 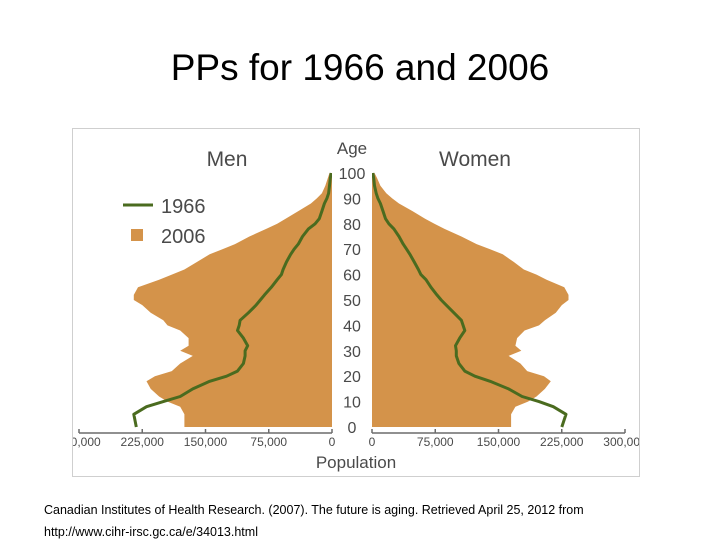 What do you see at coordinates (352, 148) in the screenshot?
I see `age-axis-label: Age` at bounding box center [352, 148].